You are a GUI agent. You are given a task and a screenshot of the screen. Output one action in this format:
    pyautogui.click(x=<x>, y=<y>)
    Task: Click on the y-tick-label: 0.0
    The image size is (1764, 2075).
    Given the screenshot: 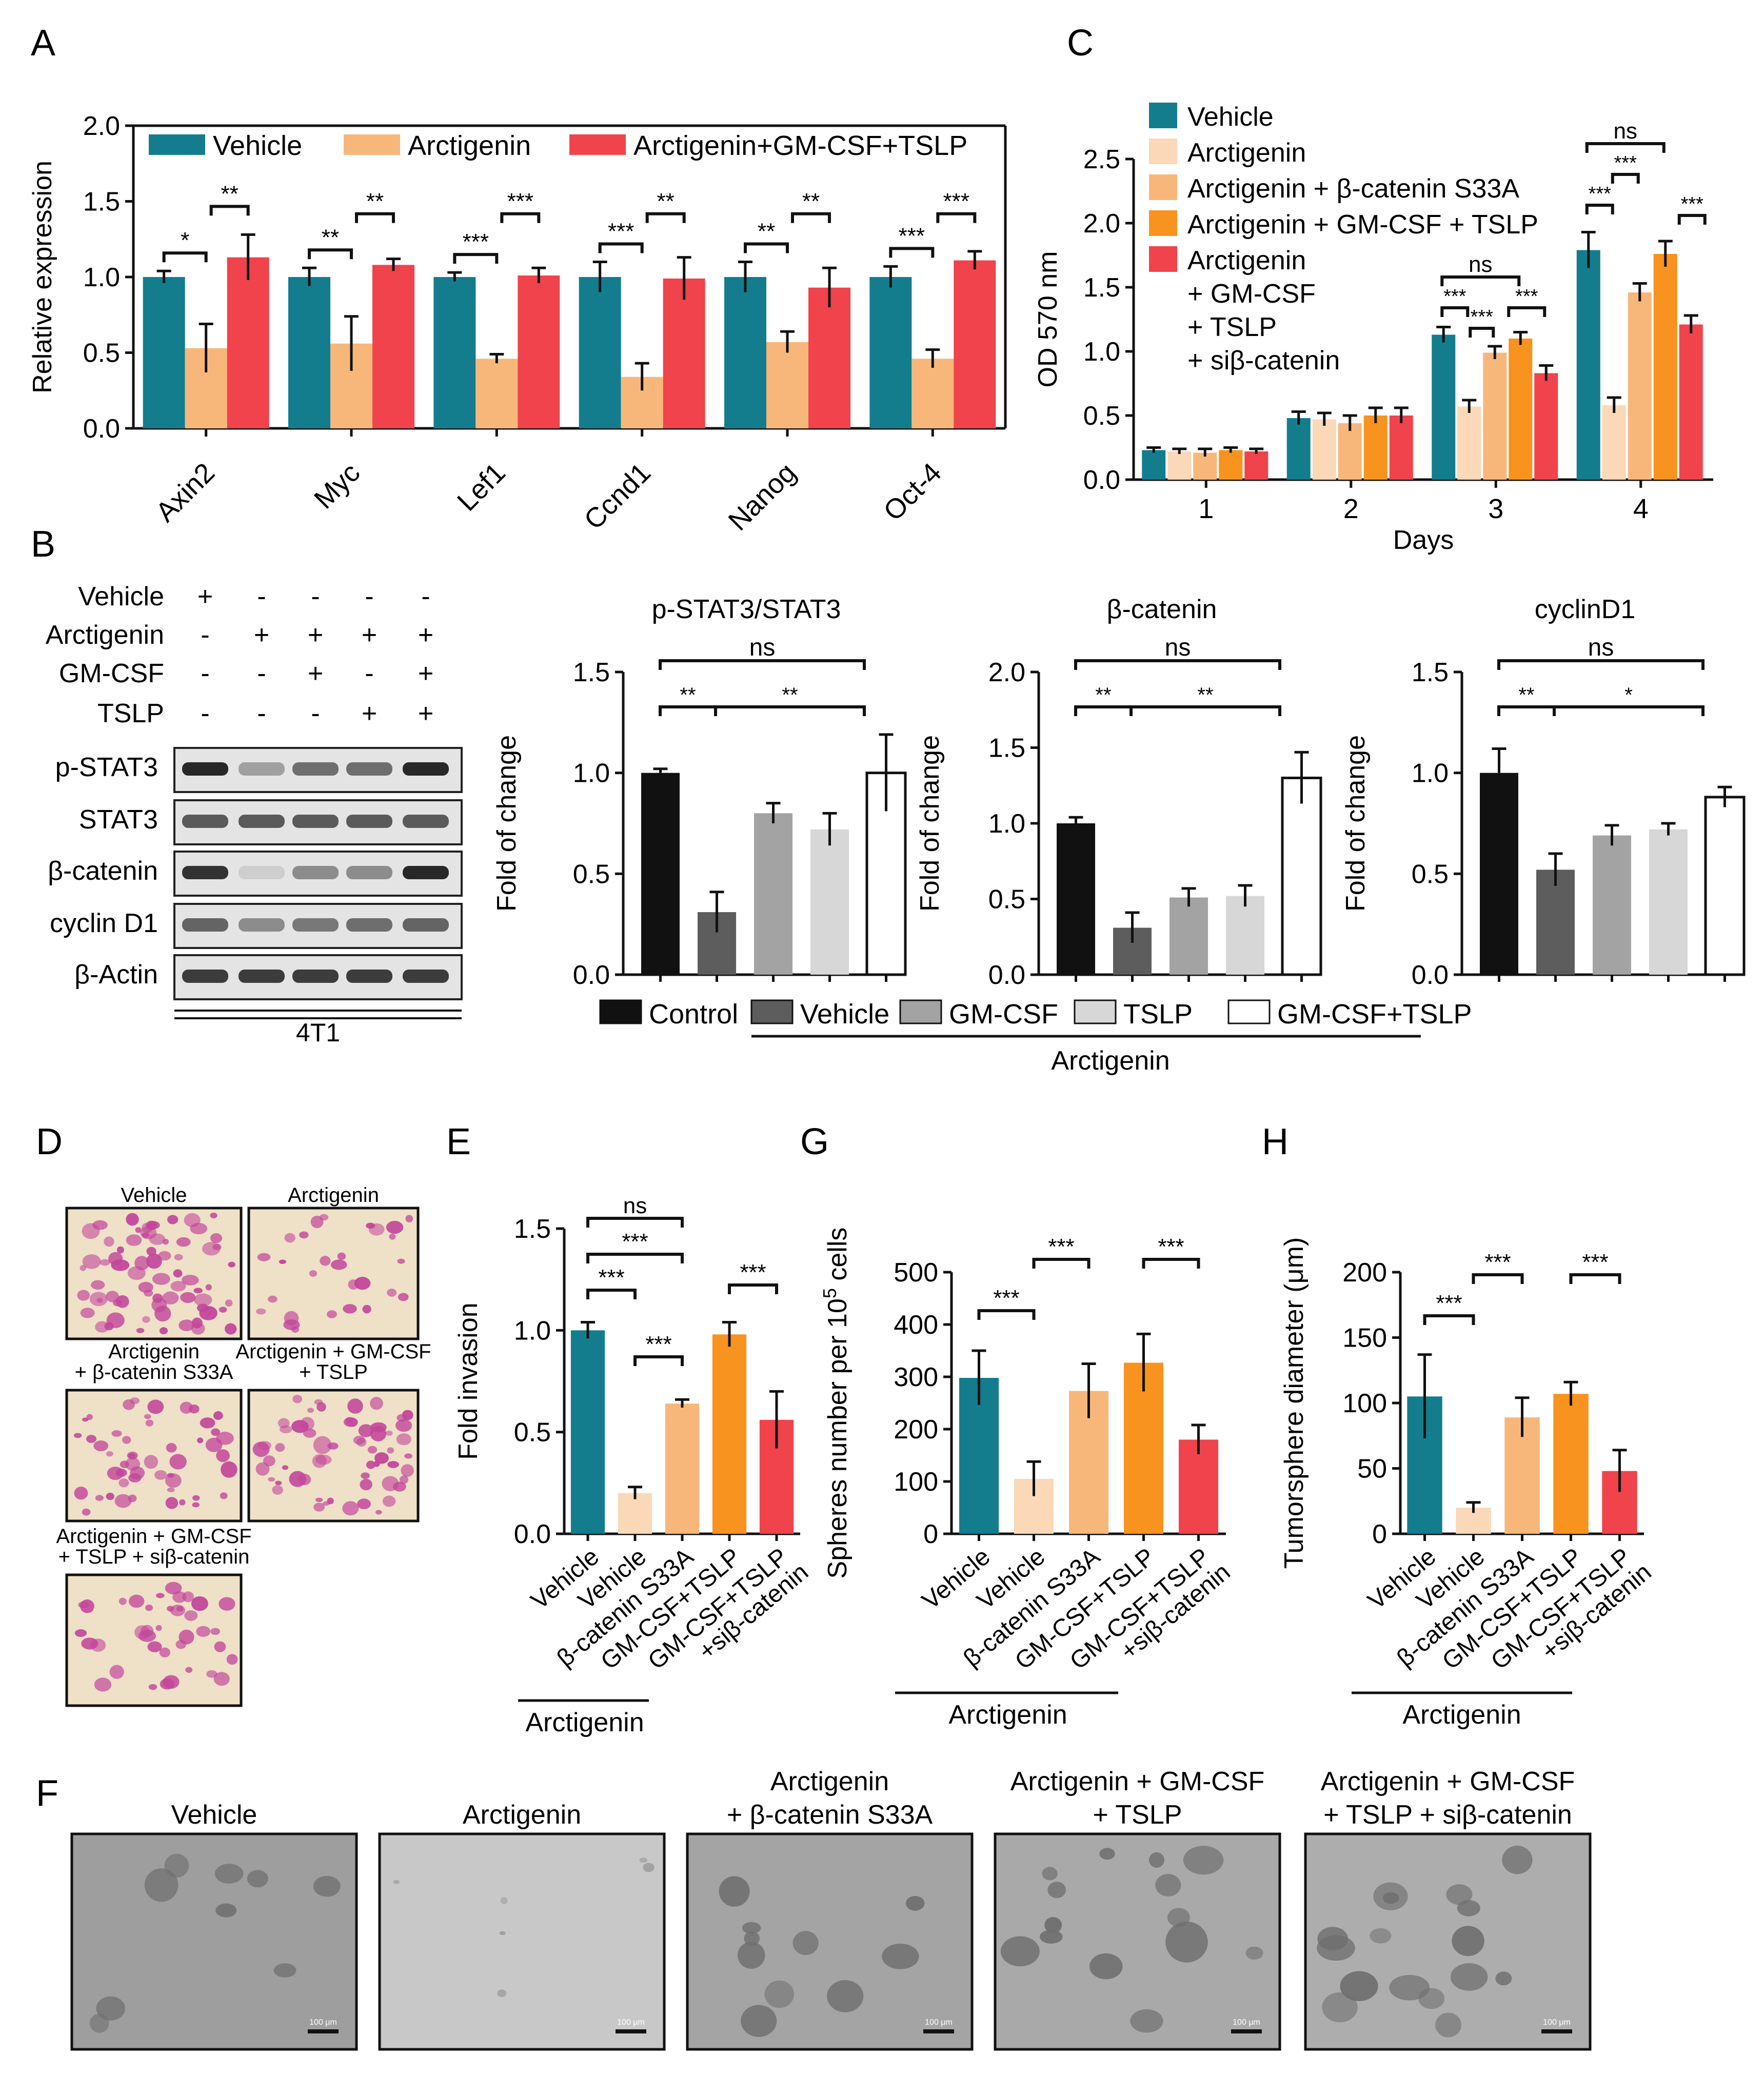 What is the action you would take?
    pyautogui.click(x=591, y=975)
    